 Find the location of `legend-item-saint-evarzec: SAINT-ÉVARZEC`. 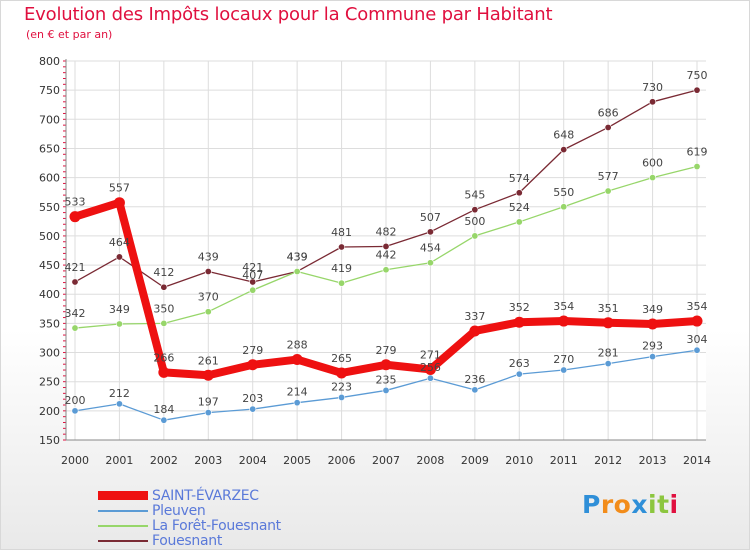

legend-item-saint-evarzec: SAINT-ÉVARZEC is located at coordinates (189, 495).